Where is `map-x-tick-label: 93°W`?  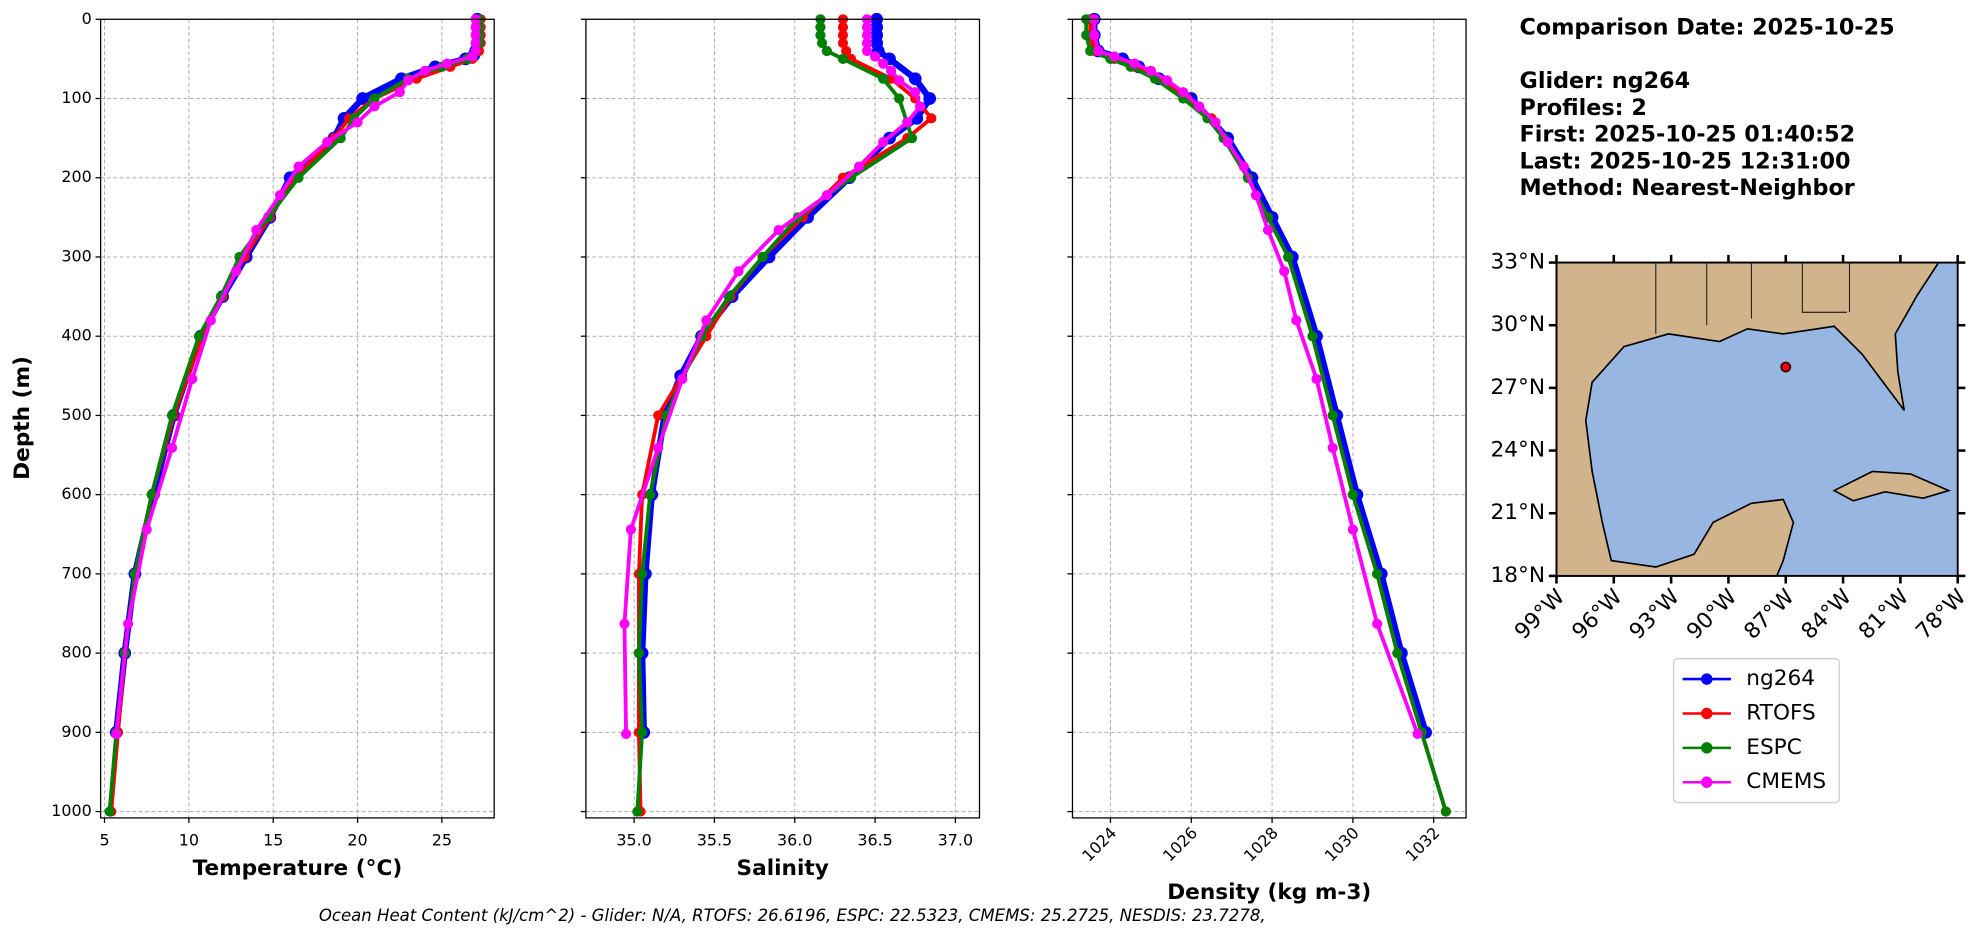 map-x-tick-label: 93°W is located at coordinates (1655, 615).